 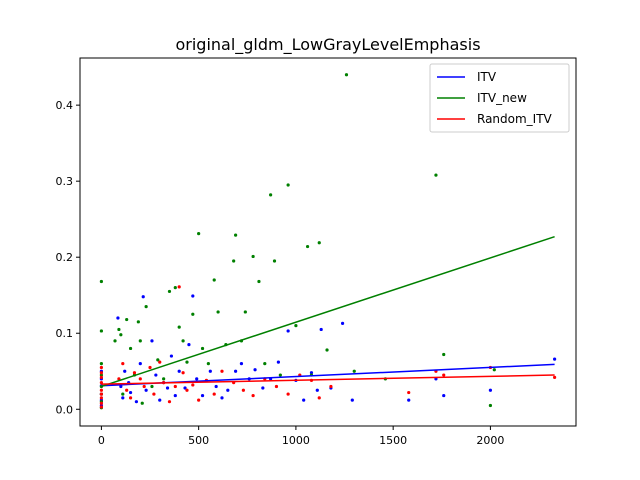 I want to click on y-tick-label: 0.4, so click(x=65, y=105).